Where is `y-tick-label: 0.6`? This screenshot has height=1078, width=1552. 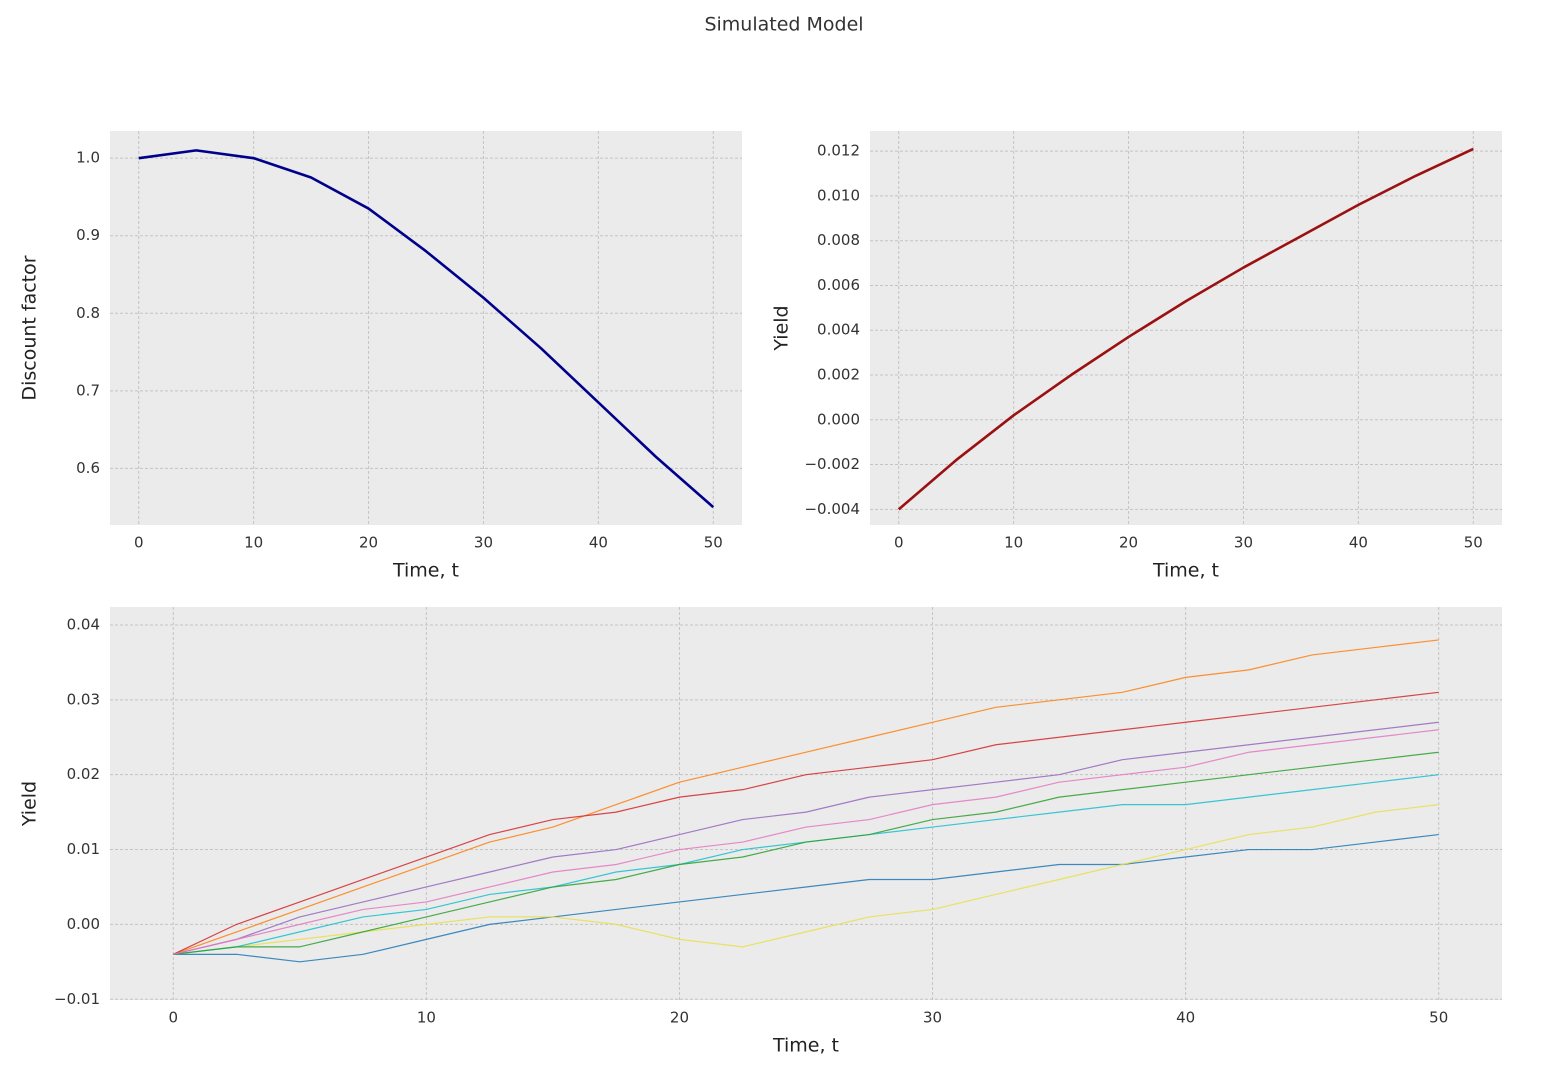
y-tick-label: 0.6 is located at coordinates (88, 468).